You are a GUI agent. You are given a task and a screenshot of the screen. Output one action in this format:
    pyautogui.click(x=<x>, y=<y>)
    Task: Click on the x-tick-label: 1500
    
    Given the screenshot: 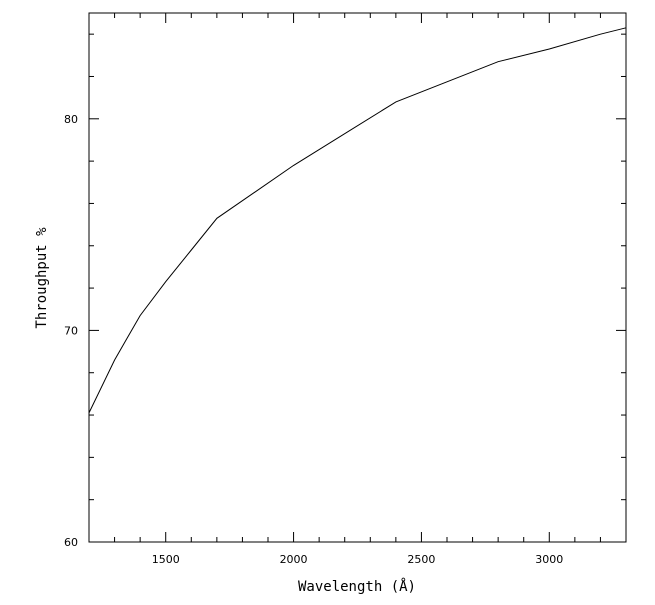 What is the action you would take?
    pyautogui.click(x=166, y=559)
    